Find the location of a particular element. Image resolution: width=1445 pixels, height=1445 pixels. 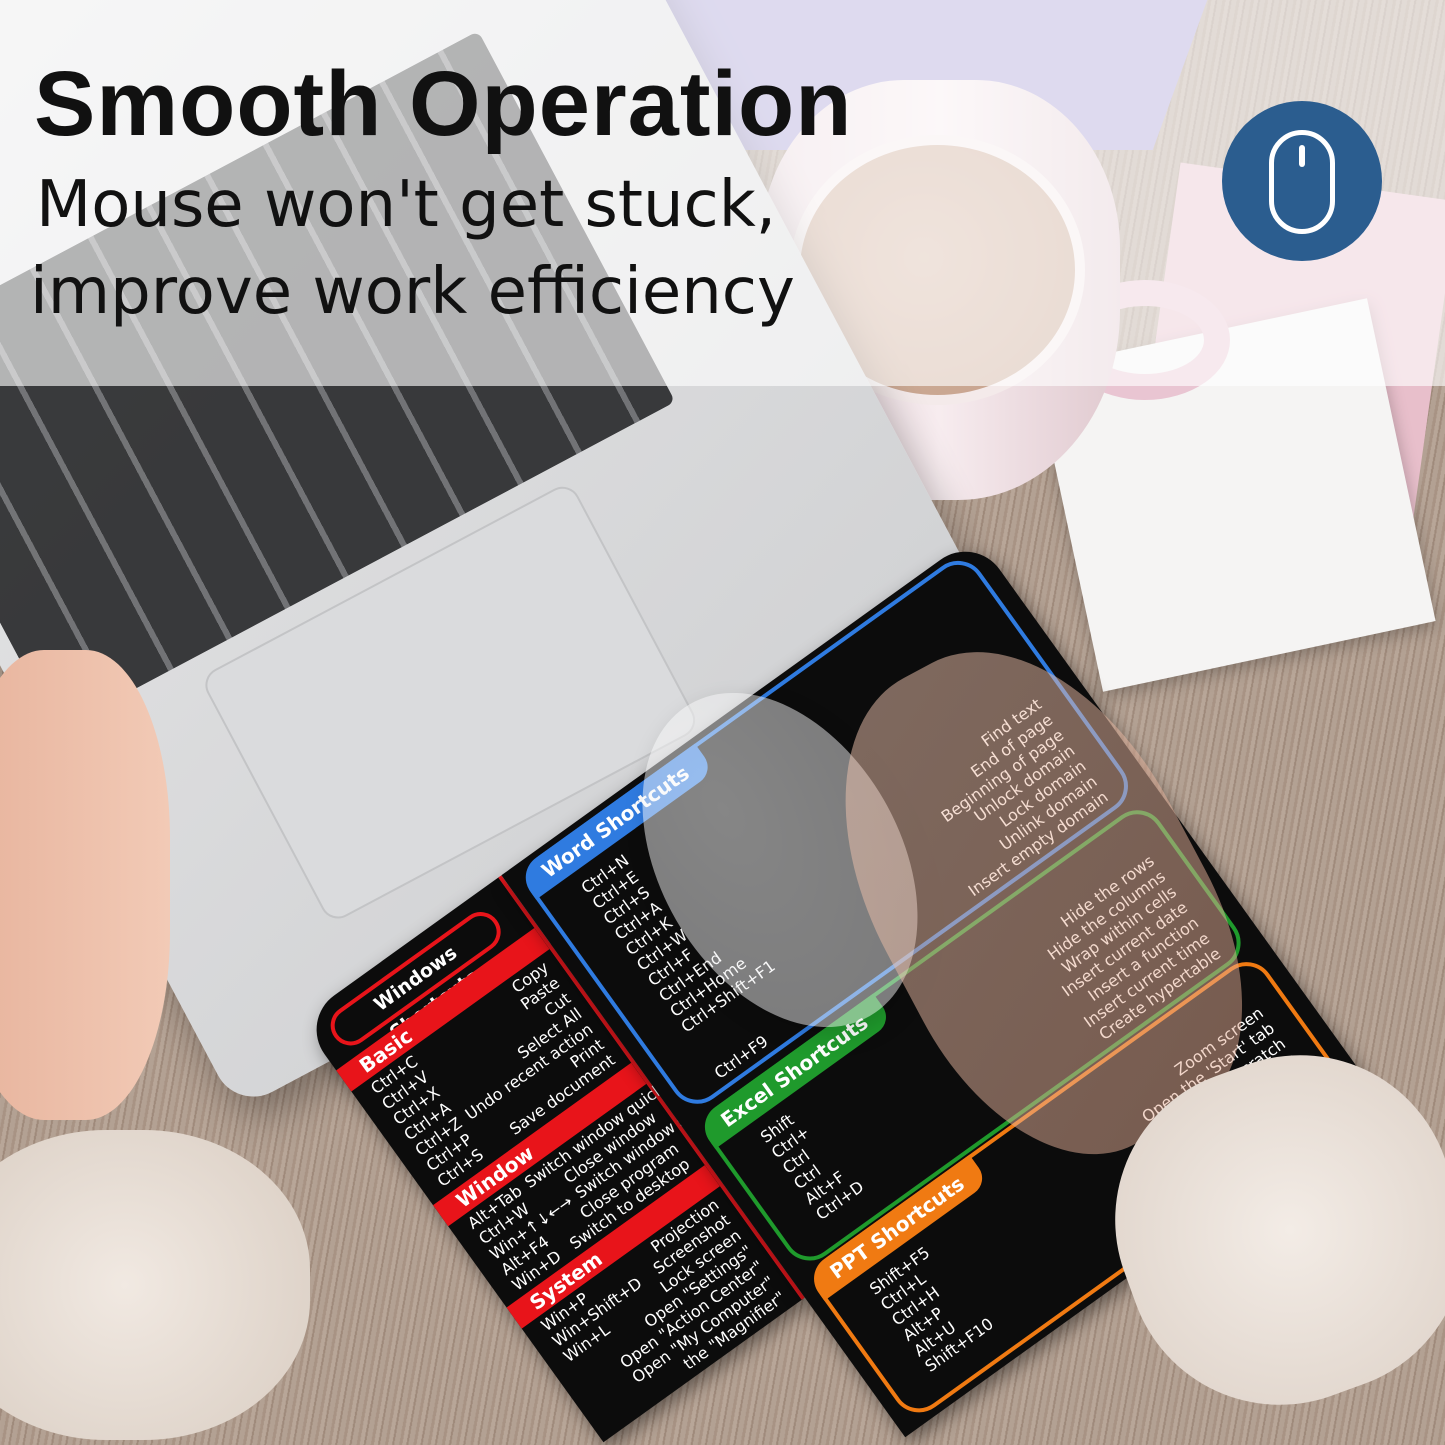

mouse-badge is located at coordinates (1302, 181).